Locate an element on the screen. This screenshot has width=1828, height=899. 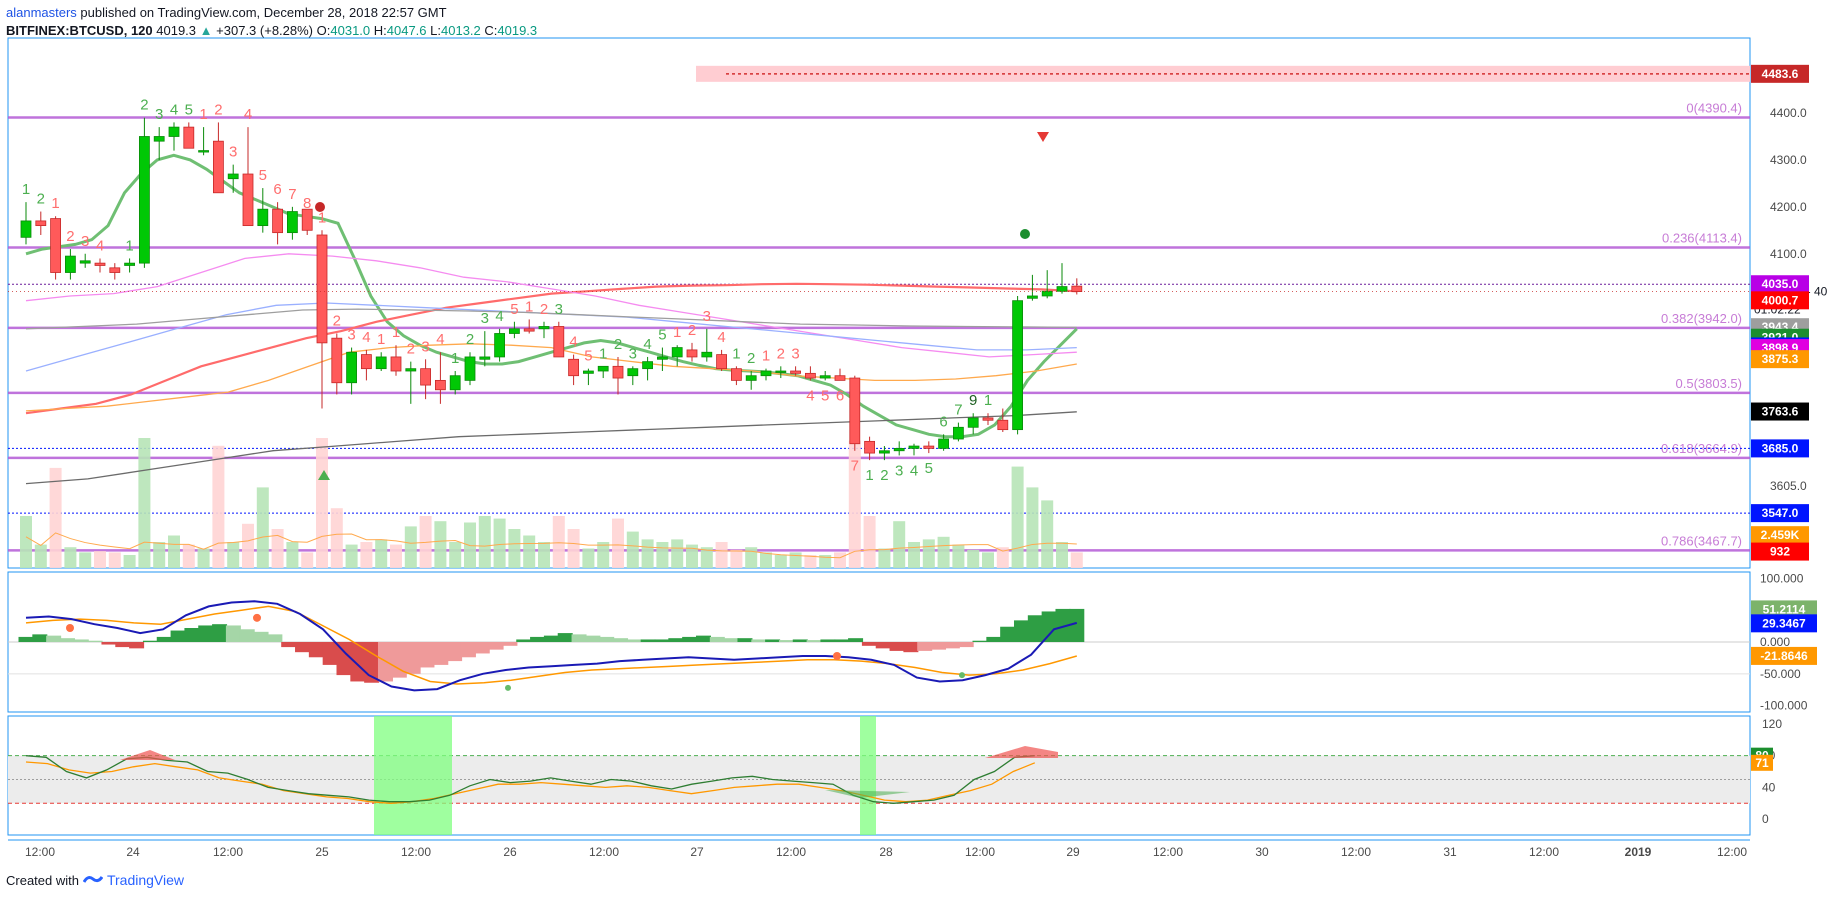
sell-signal-arrow-icon is located at coordinates (1043, 137).